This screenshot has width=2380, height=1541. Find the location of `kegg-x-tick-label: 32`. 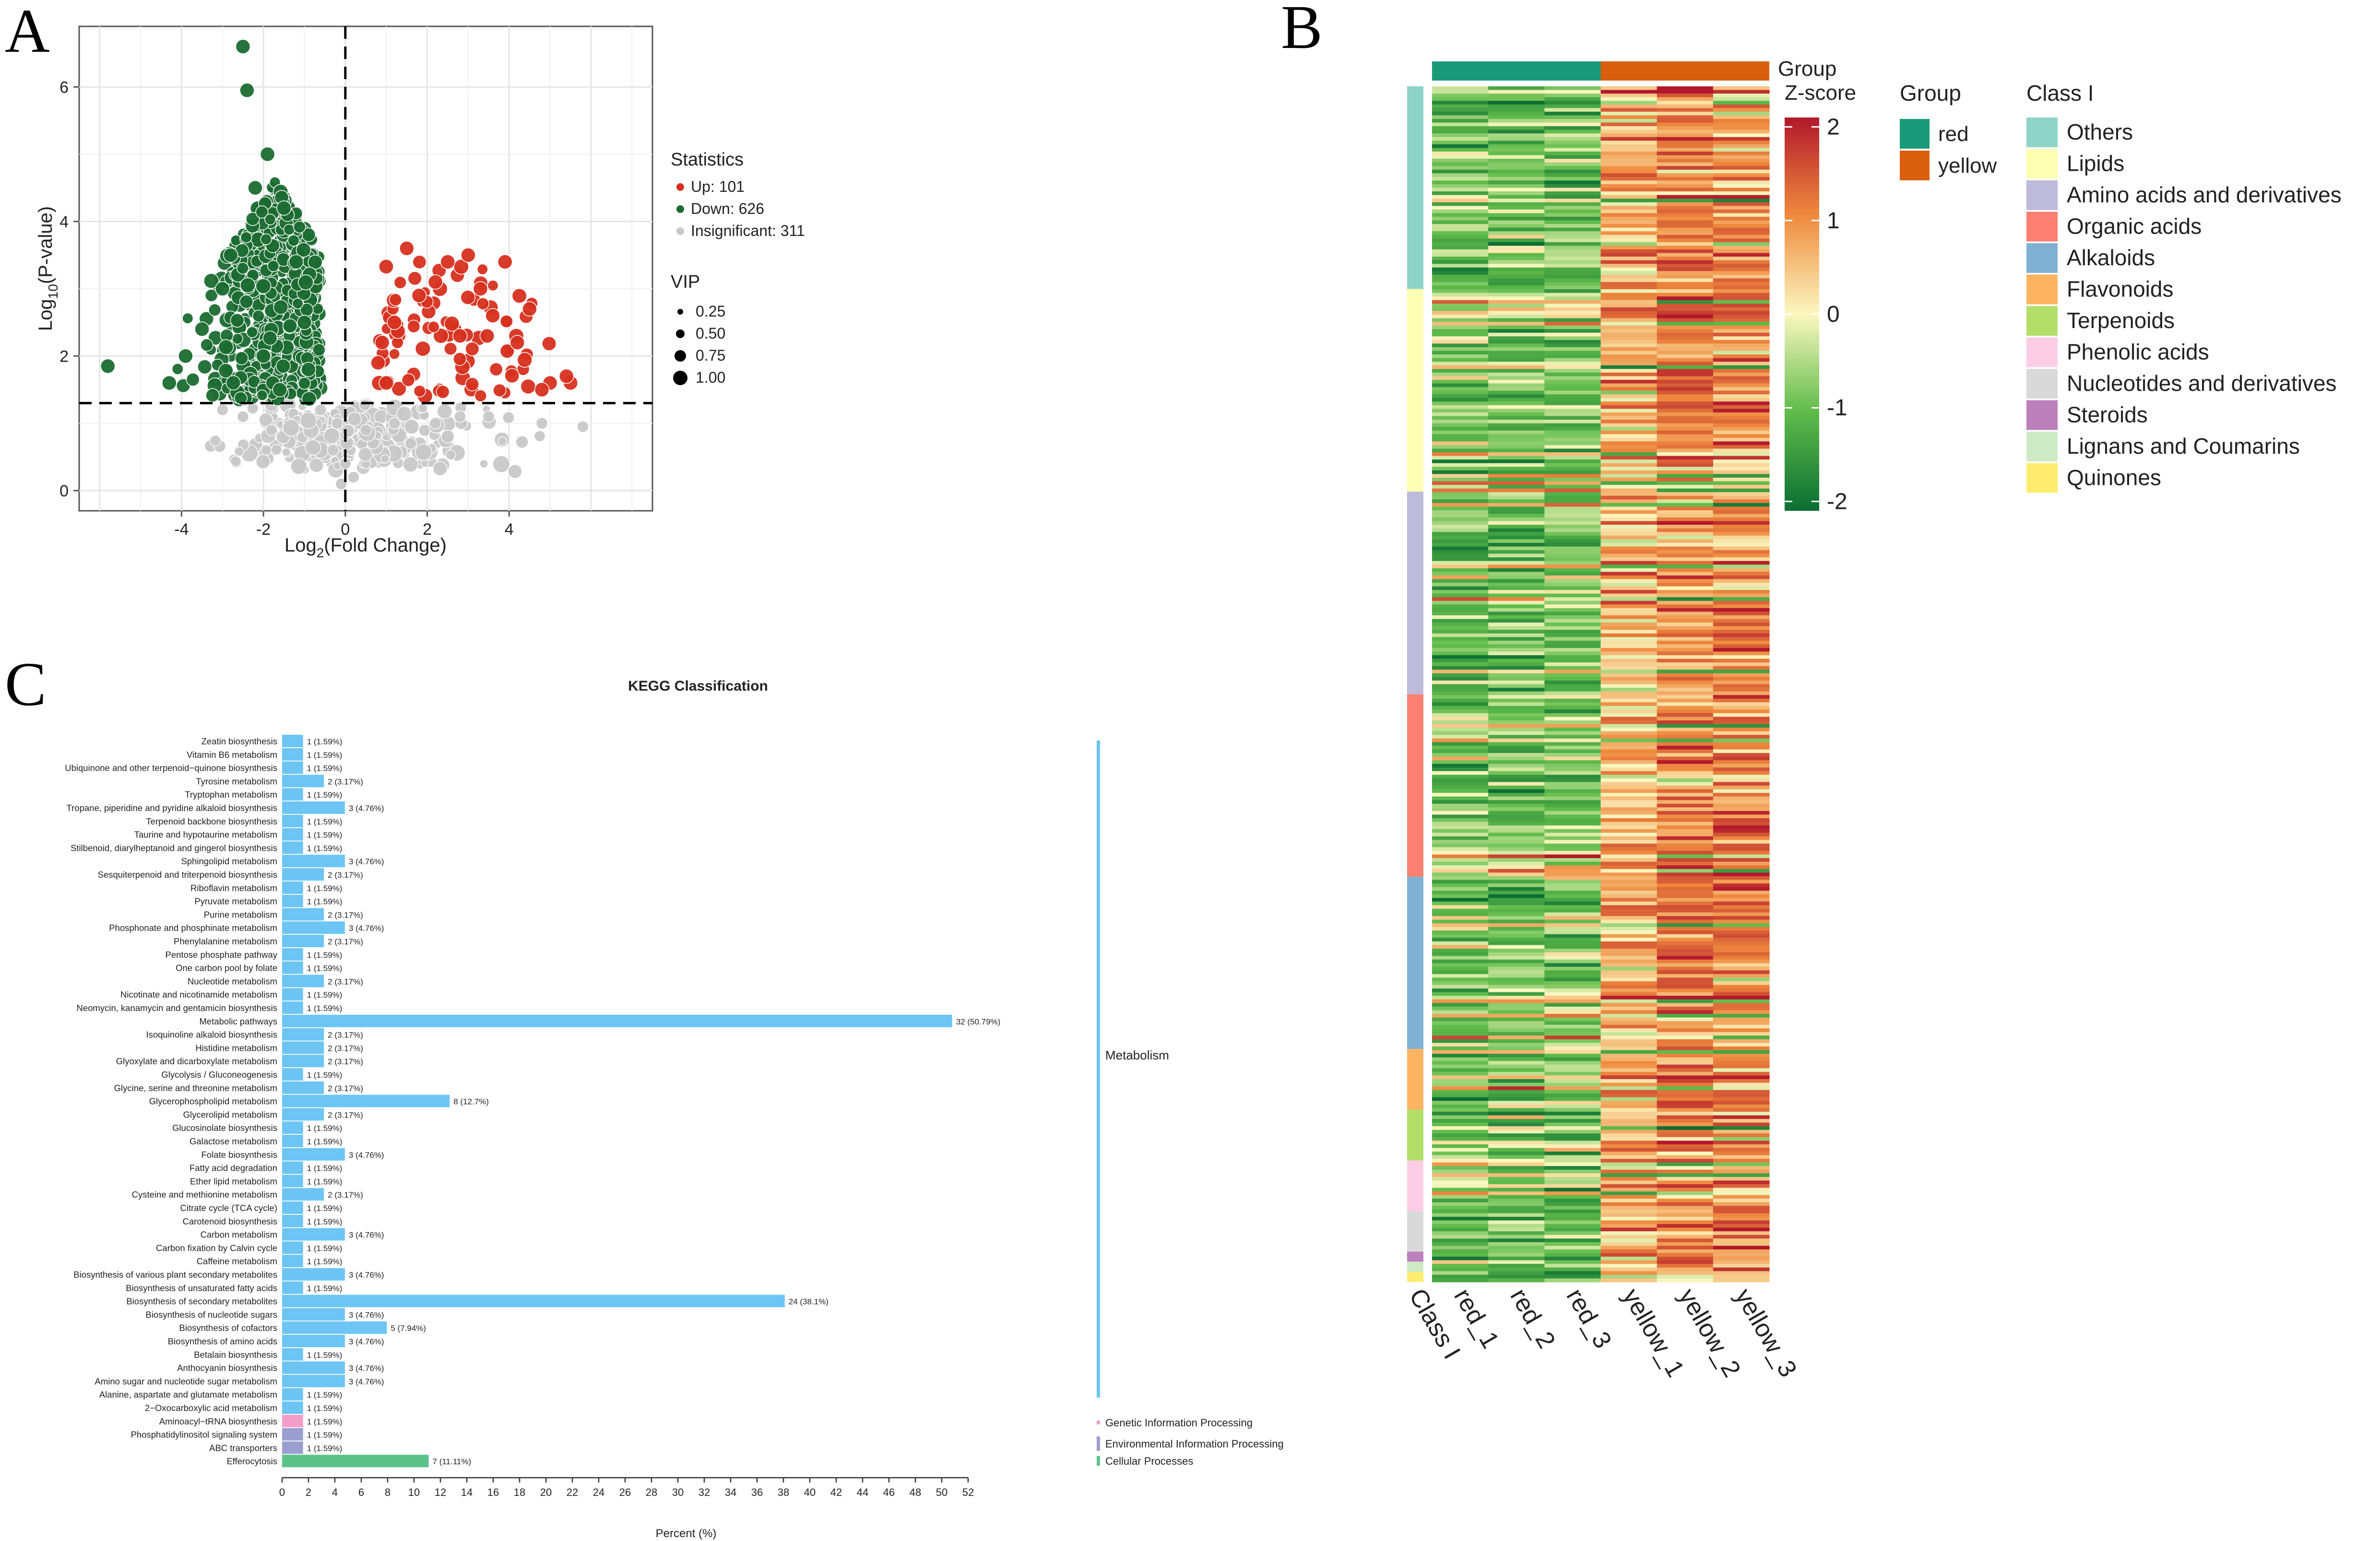

kegg-x-tick-label: 32 is located at coordinates (705, 1492).